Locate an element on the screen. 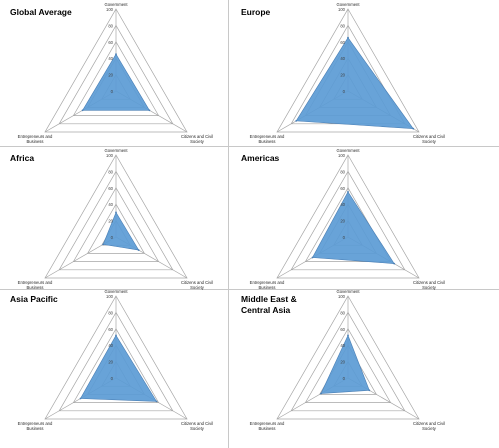 The width and height of the screenshot is (499, 448). panel-title-africa: Africa is located at coordinates (22, 158).